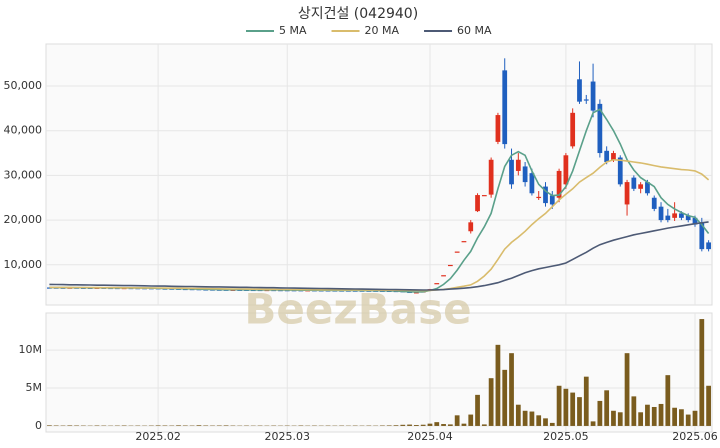 The image size is (720, 448). Describe the element at coordinates (23, 219) in the screenshot. I see `y-tick-label: 20,000` at that location.